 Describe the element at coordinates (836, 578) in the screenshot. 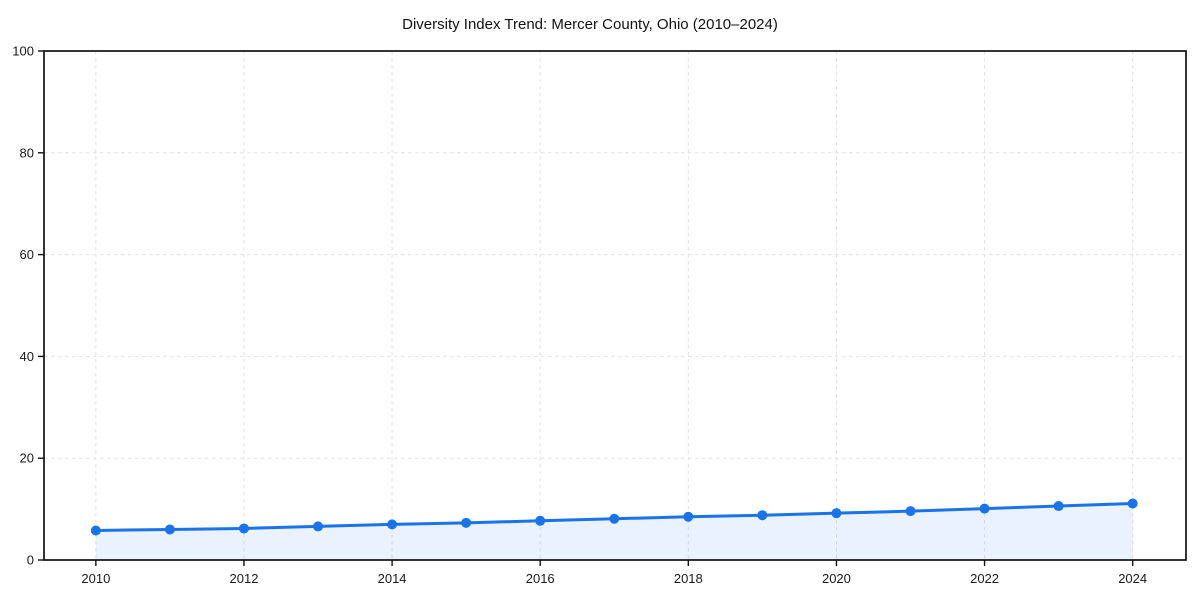

I see `x-axis-tick-label: 2020` at that location.